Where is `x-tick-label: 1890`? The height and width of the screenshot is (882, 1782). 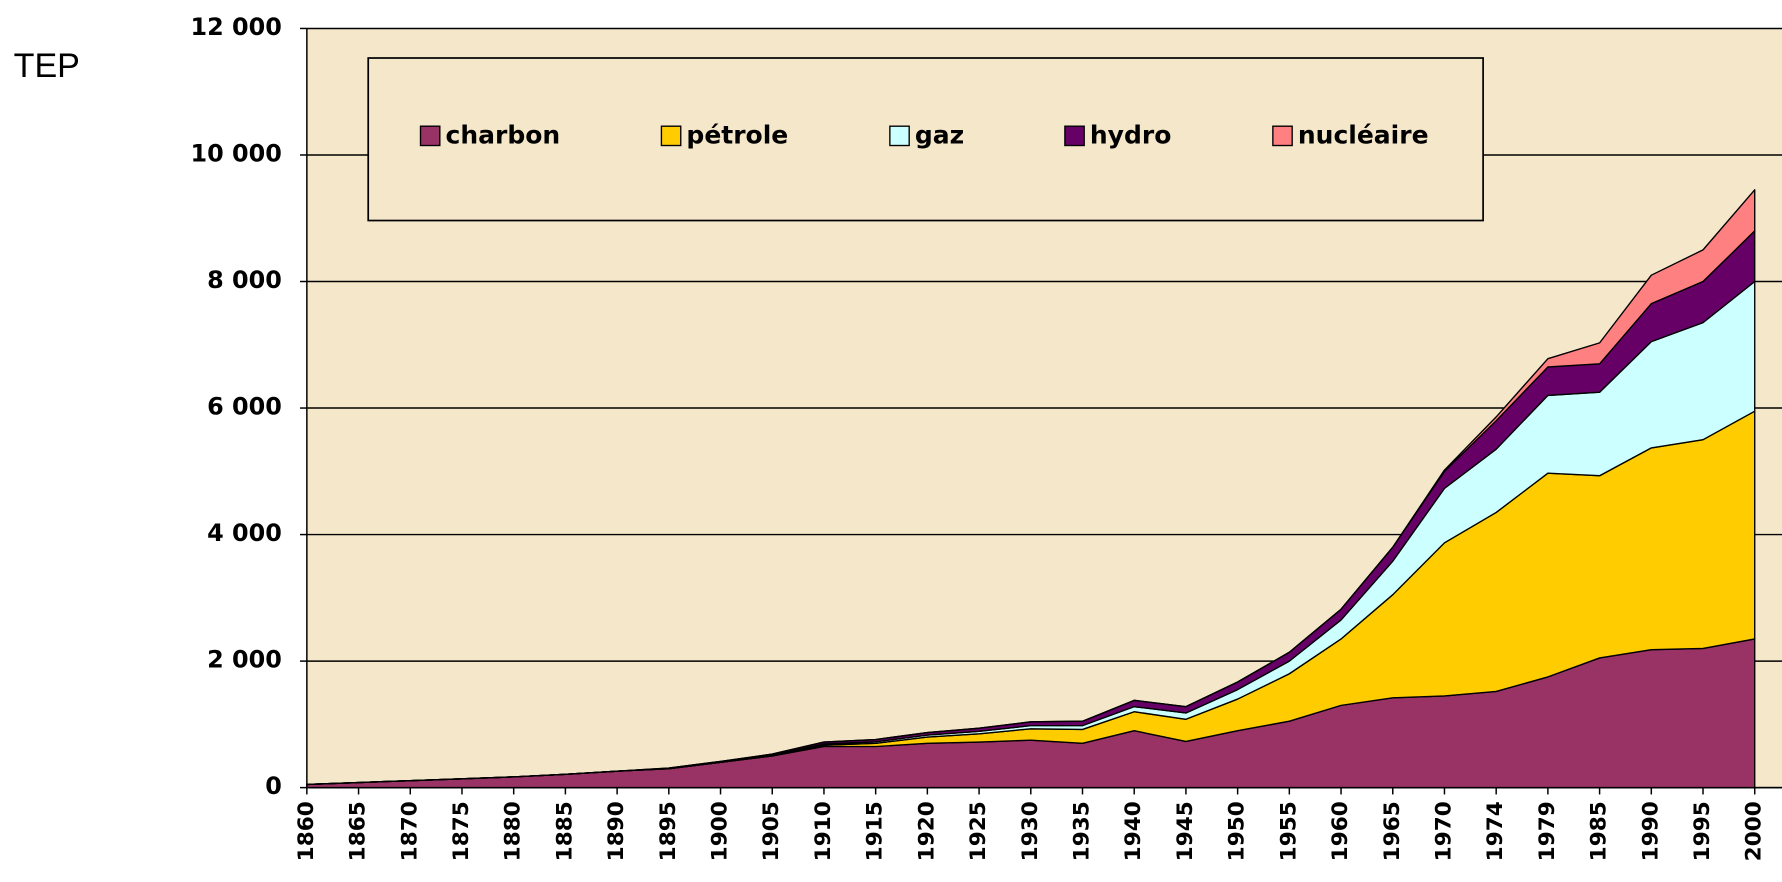
x-tick-label: 1890 is located at coordinates (616, 831).